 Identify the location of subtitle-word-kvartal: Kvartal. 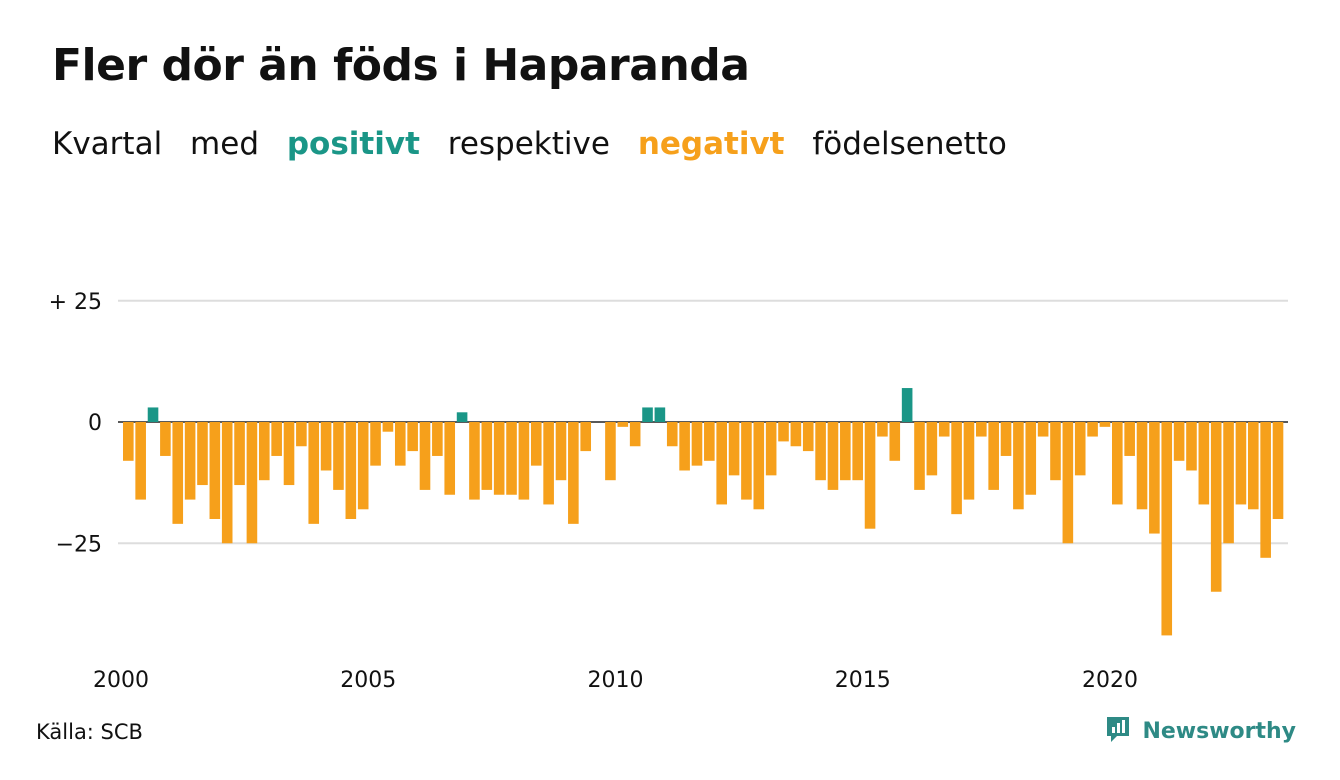
(107, 144).